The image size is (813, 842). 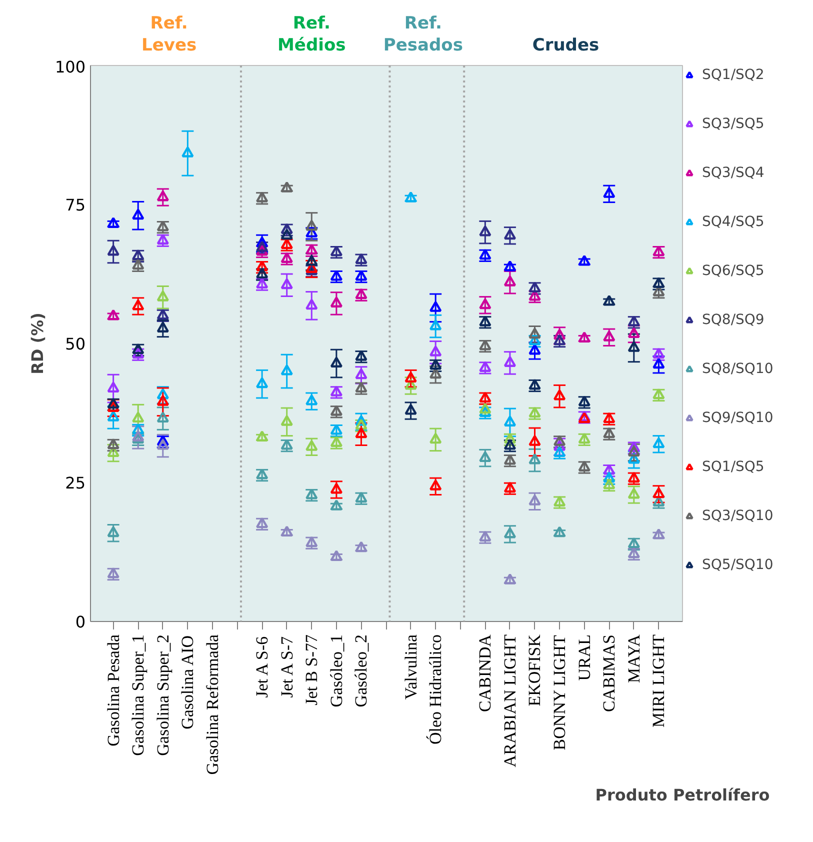 I want to click on x-tick-label: MAYA, so click(x=634, y=658).